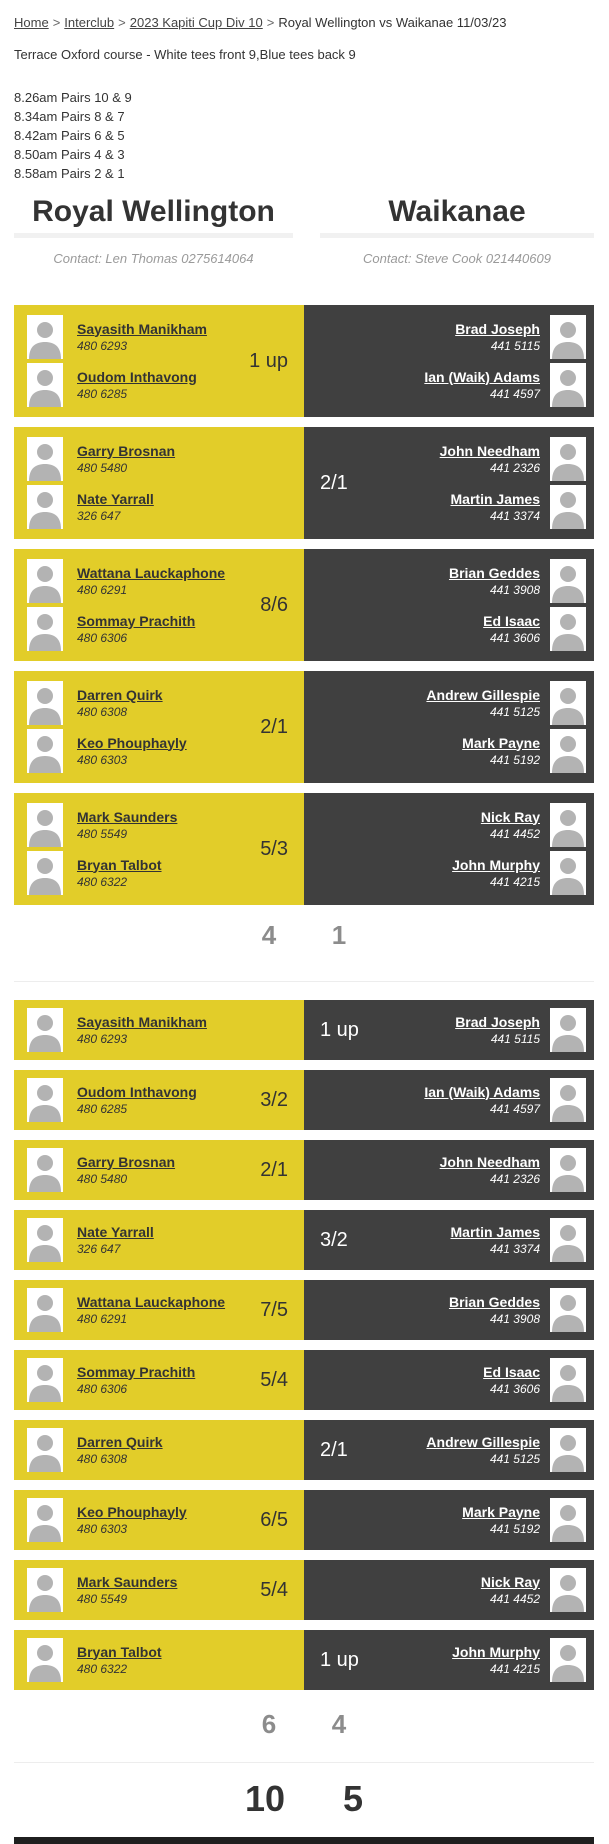 The image size is (609, 1844). Describe the element at coordinates (269, 935) in the screenshot. I see `pairs-total-home: 4` at that location.